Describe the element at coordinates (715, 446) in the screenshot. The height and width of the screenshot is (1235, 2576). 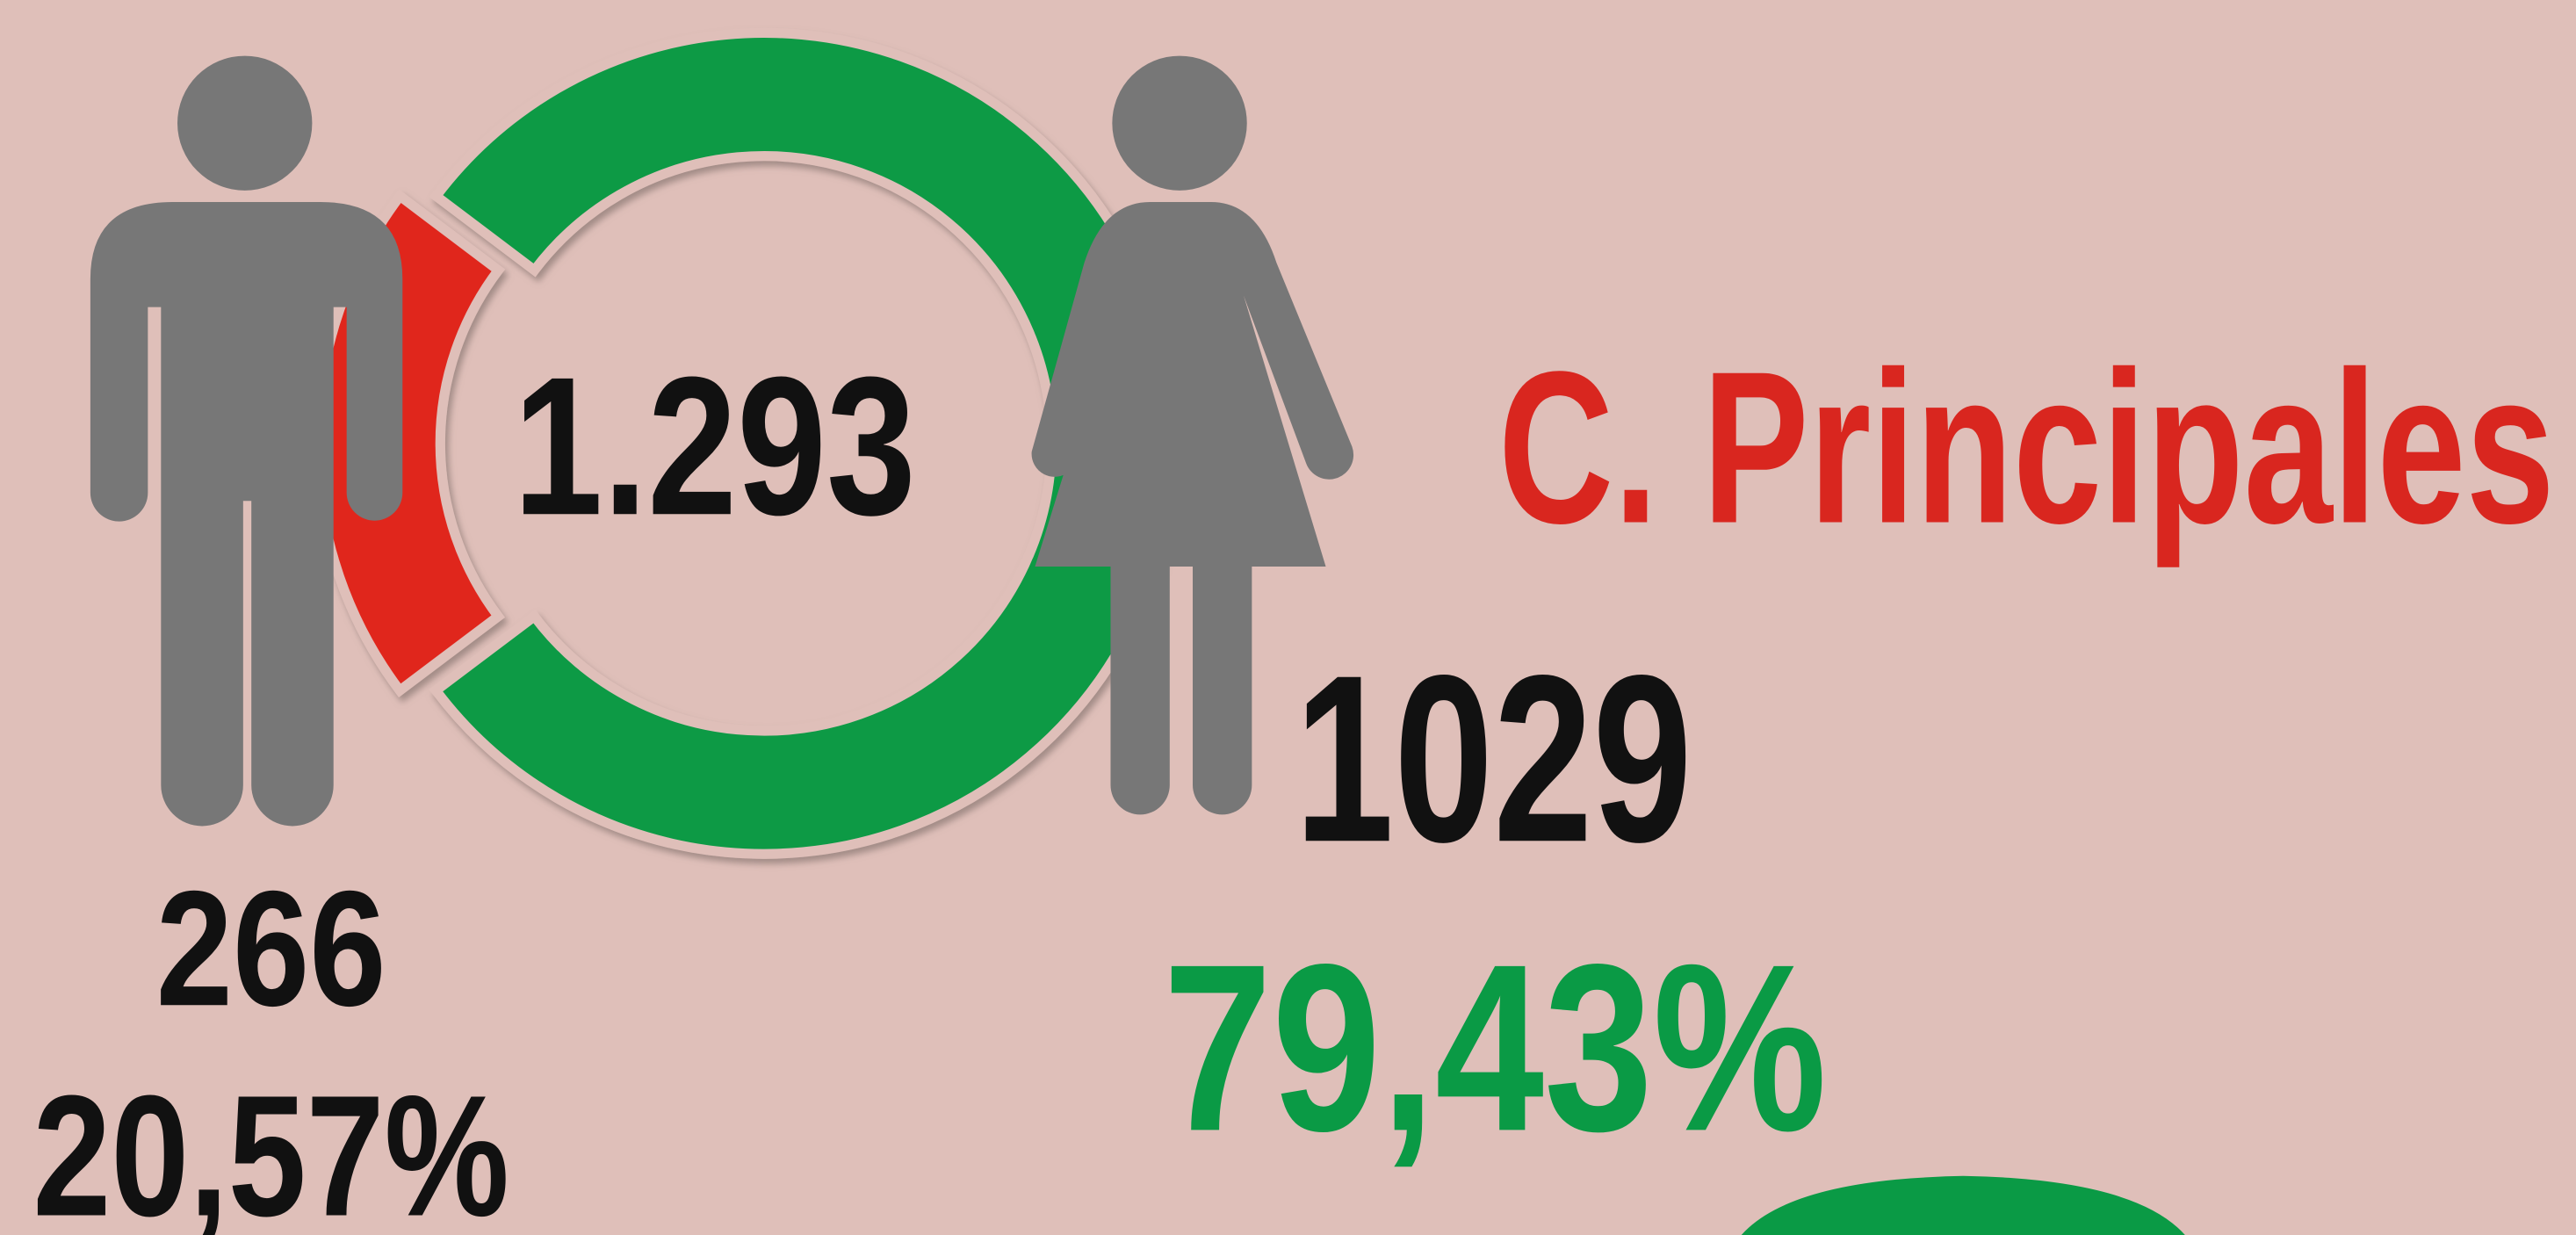
I see `center-label: 1.293` at that location.